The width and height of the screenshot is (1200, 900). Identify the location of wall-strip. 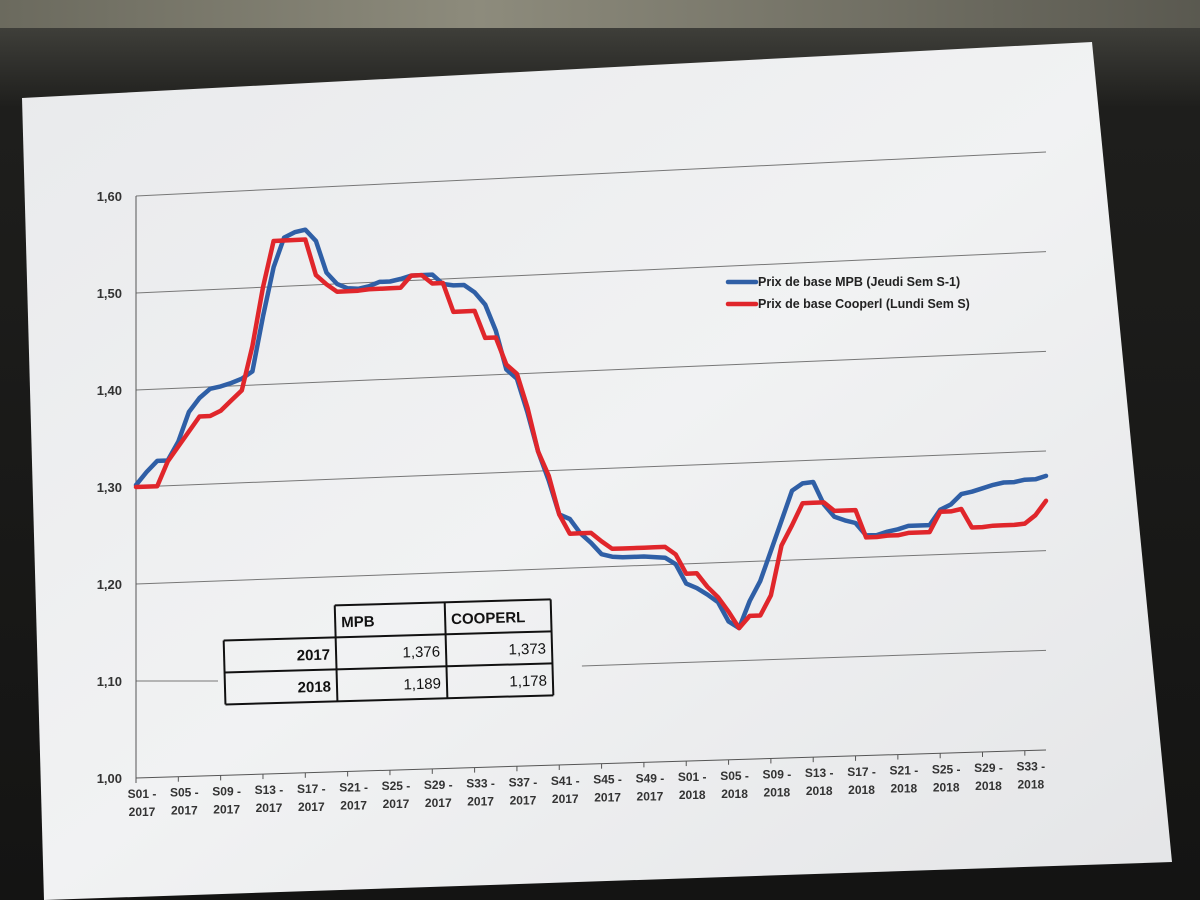
(600, 14).